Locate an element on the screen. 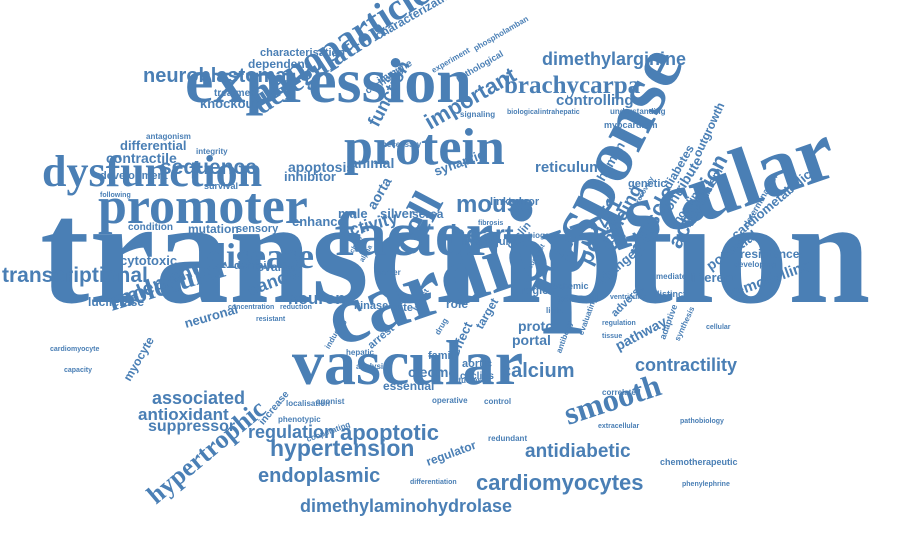 This screenshot has height=533, width=900. cloud-word: antioxidant is located at coordinates (183, 414).